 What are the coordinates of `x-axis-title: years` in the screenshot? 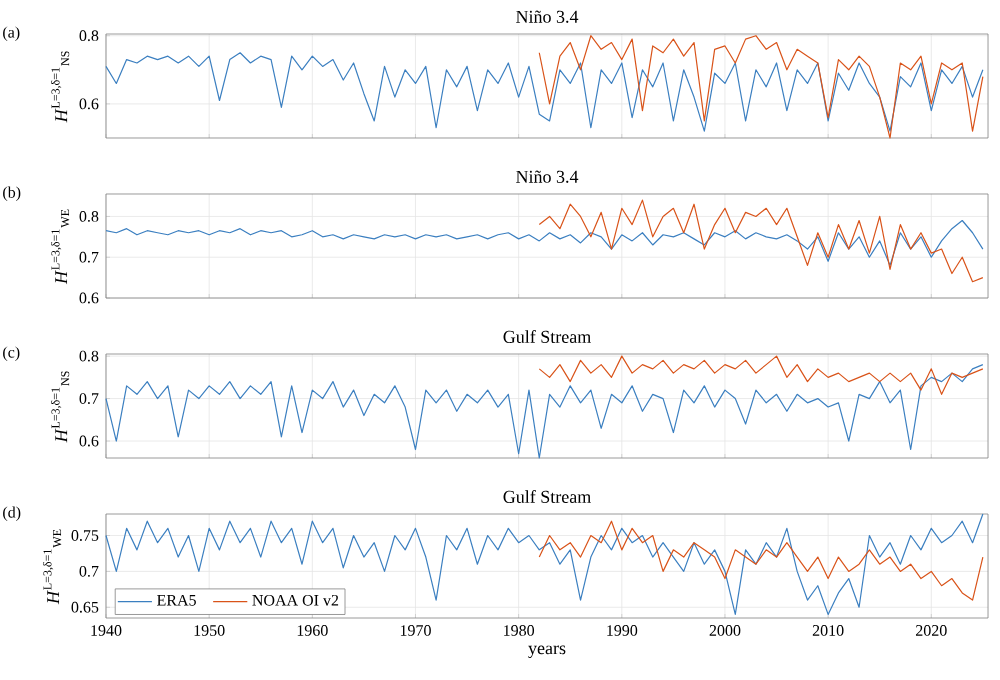 It's located at (547, 651).